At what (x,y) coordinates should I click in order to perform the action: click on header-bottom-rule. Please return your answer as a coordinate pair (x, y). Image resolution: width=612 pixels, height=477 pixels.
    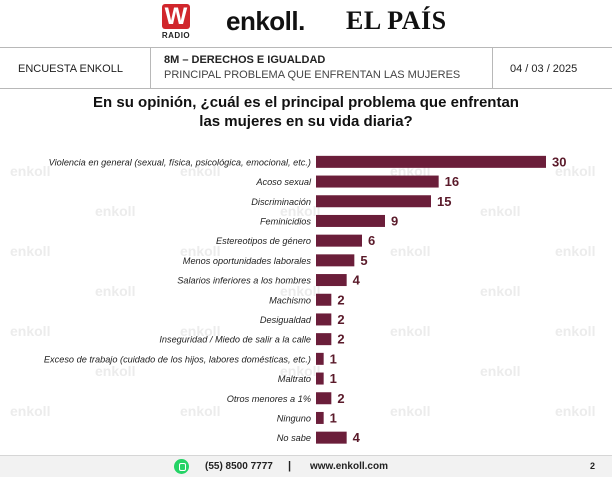
    Looking at the image, I should click on (306, 88).